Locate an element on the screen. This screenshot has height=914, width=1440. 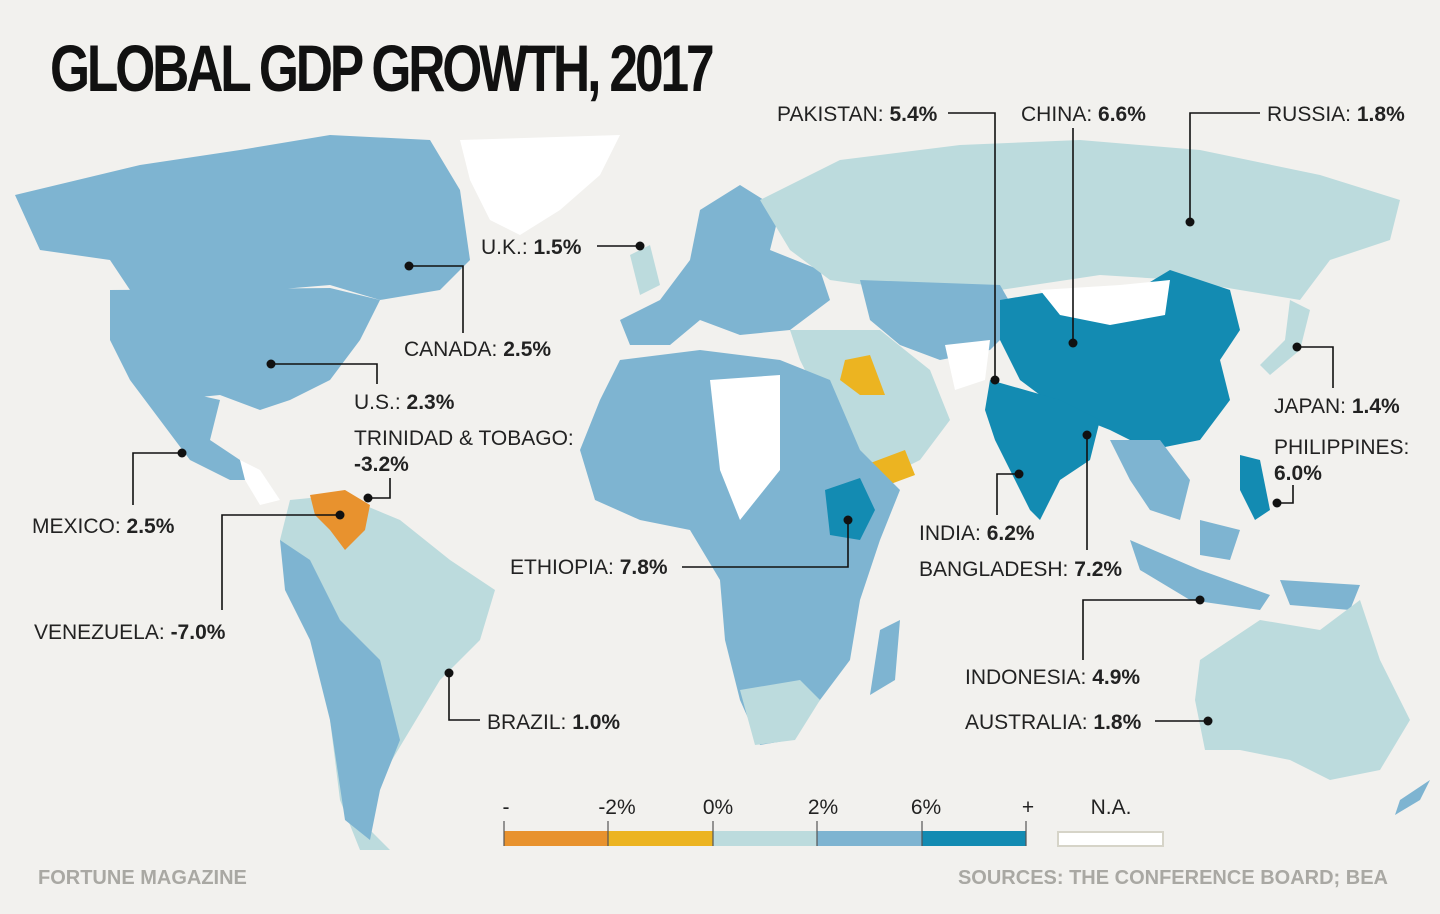
middle-east is located at coordinates (870, 405).